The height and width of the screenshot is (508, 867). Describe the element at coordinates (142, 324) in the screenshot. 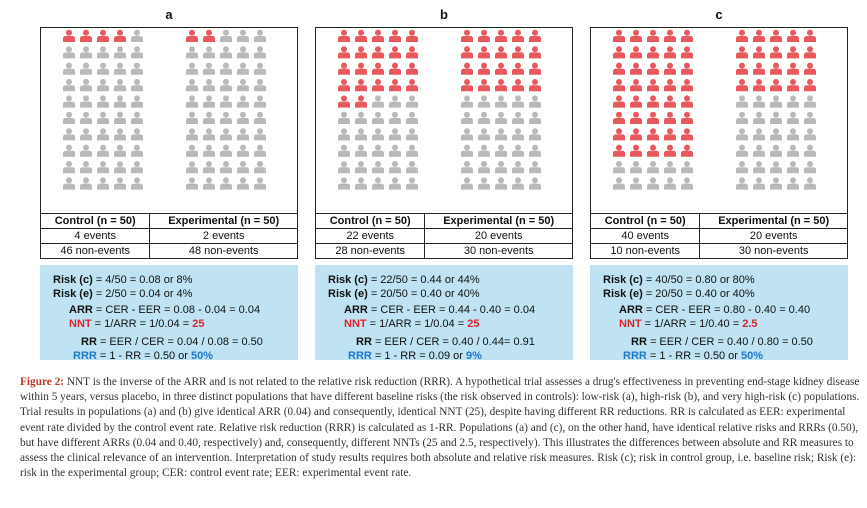

I see `nnt-formula: = 1/ARR = 1/0.04 =` at that location.